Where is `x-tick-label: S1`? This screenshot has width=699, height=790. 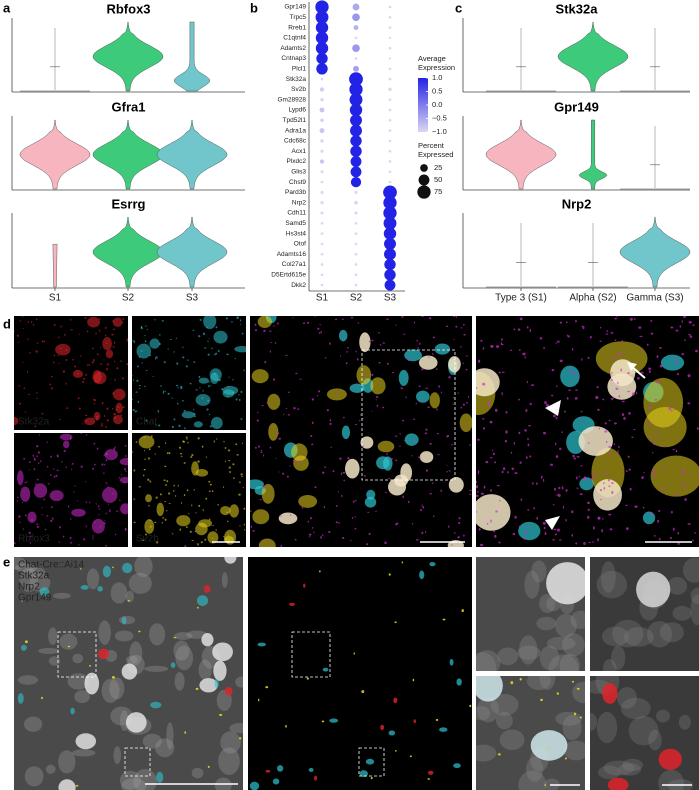
x-tick-label: S1 is located at coordinates (322, 298).